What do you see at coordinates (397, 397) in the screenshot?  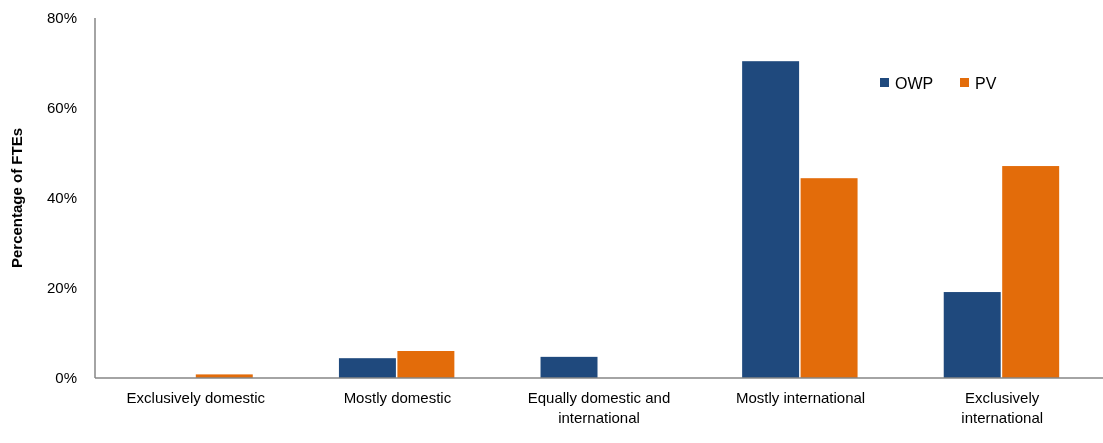 I see `x-tick-label: Mostly domestic` at bounding box center [397, 397].